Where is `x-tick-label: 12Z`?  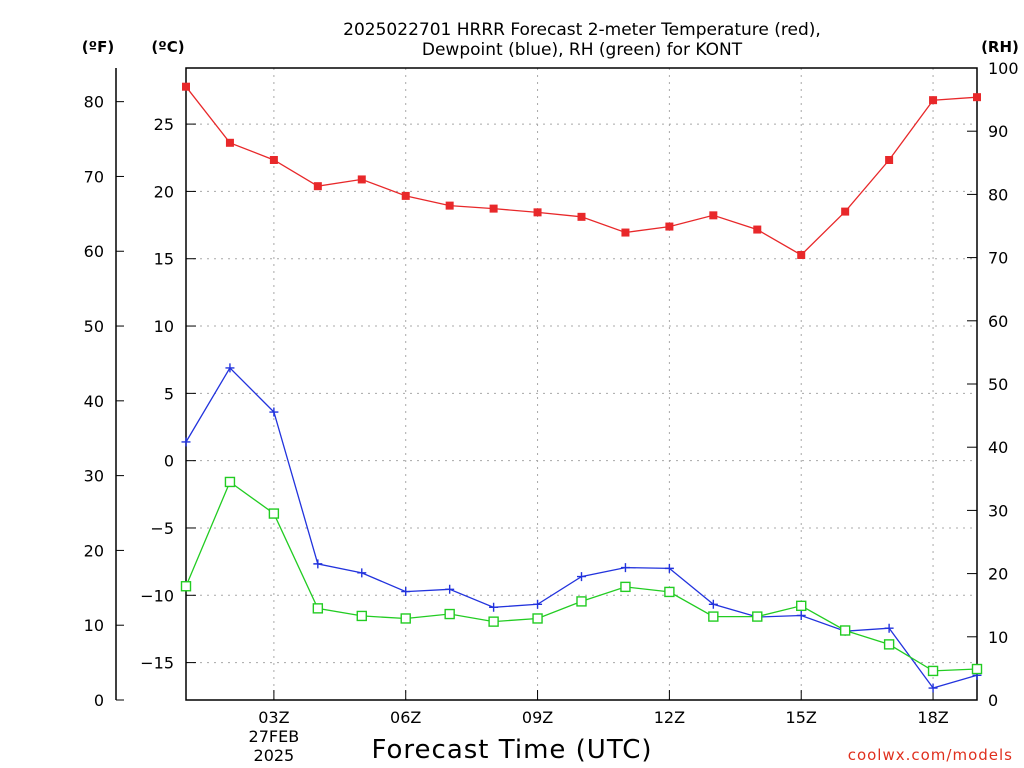
x-tick-label: 12Z is located at coordinates (669, 717).